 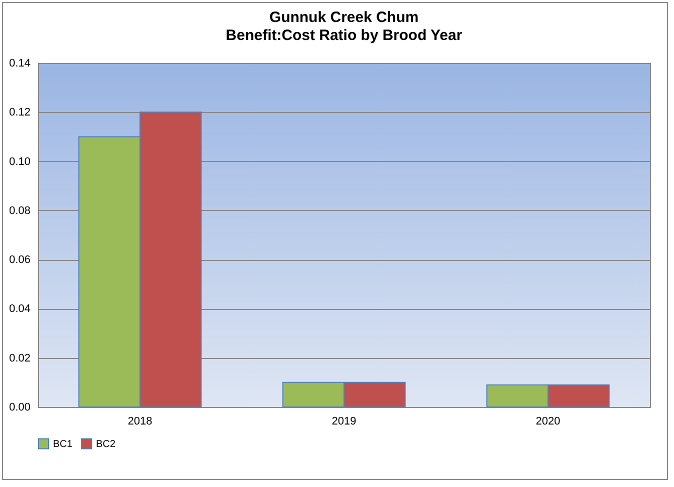 What do you see at coordinates (19, 408) in the screenshot?
I see `y-tick-label: 0.00` at bounding box center [19, 408].